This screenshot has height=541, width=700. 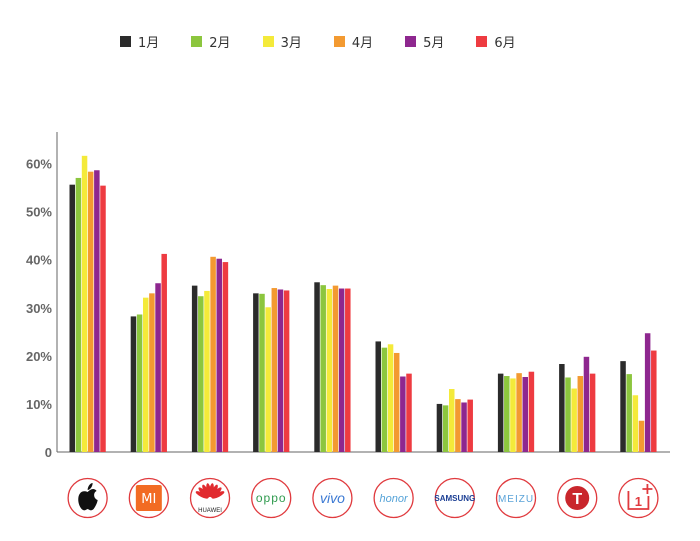 What do you see at coordinates (638, 501) in the screenshot?
I see `svg-text: 1` at bounding box center [638, 501].